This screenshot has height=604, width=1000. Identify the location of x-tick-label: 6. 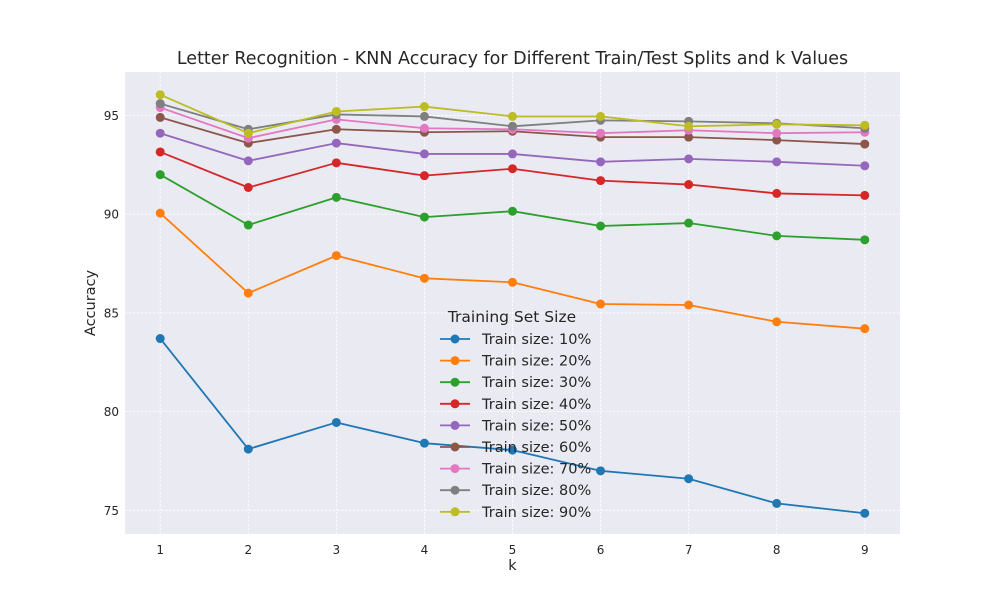
(601, 550).